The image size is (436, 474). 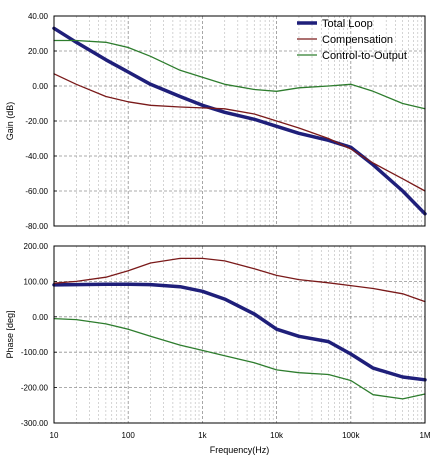 What do you see at coordinates (36, 226) in the screenshot?
I see `y-tick-label: -80.00` at bounding box center [36, 226].